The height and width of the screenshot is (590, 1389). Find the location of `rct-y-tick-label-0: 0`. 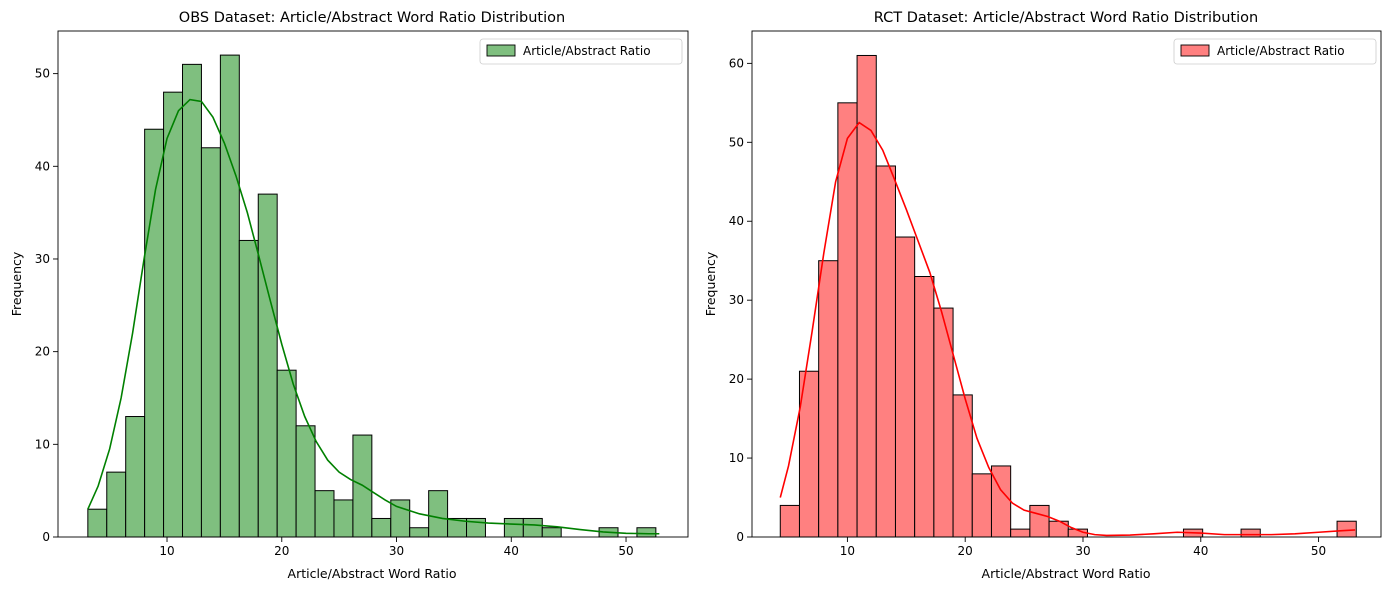

rct-y-tick-label-0: 0 is located at coordinates (740, 537).